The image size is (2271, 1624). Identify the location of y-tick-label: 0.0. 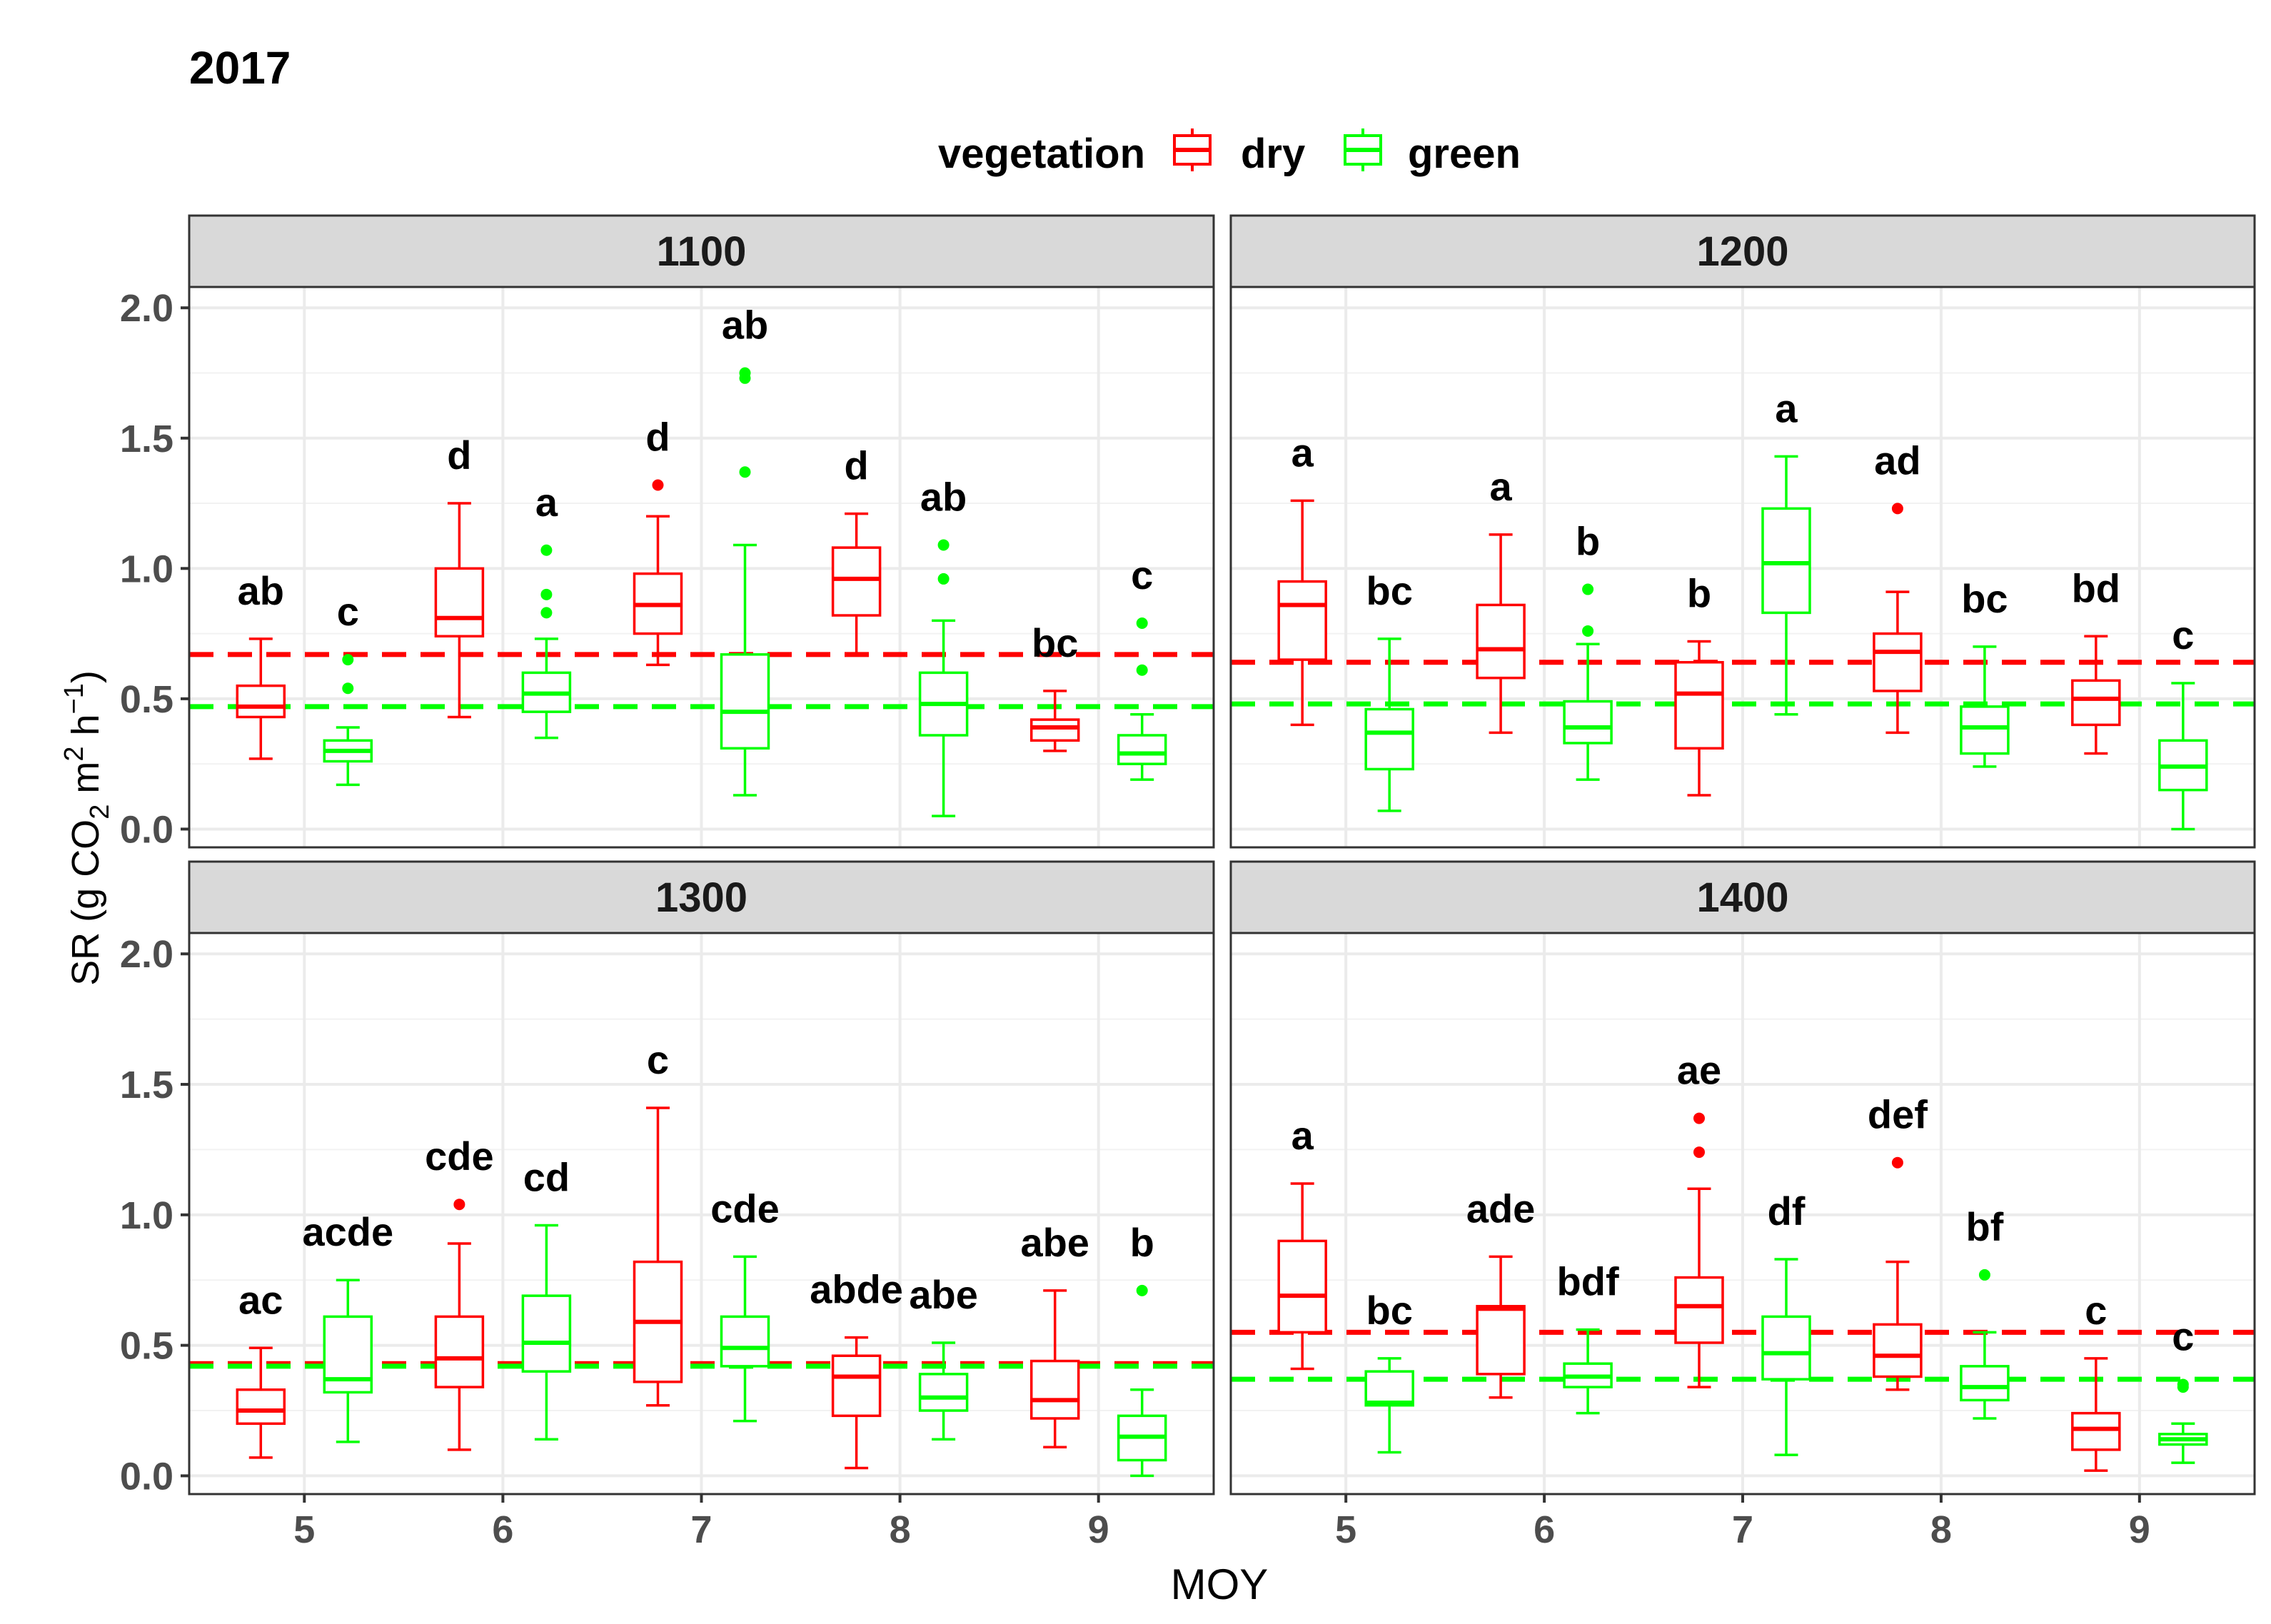
(146, 1476).